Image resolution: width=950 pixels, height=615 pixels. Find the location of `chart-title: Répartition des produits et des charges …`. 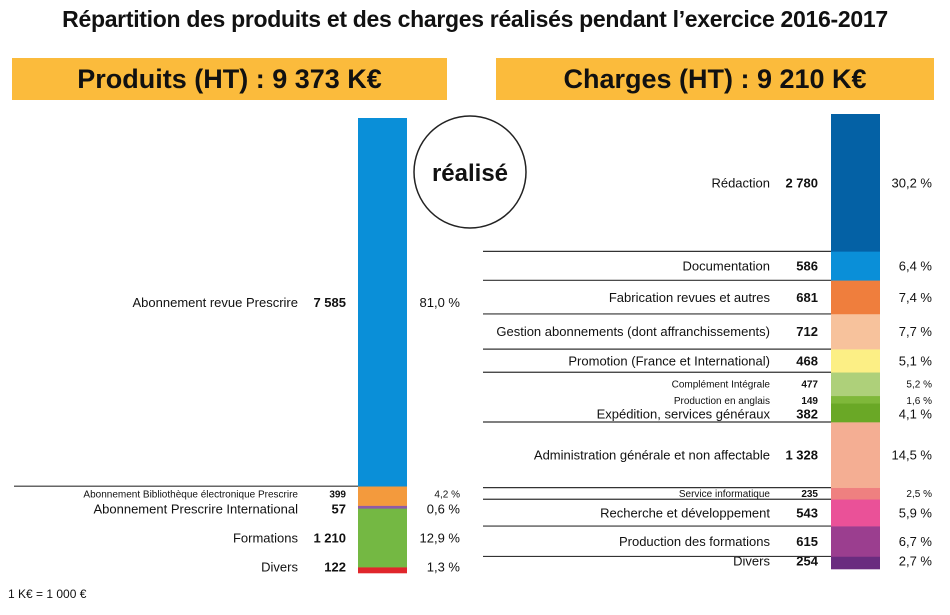

chart-title: Répartition des produits et des charges … is located at coordinates (475, 19).